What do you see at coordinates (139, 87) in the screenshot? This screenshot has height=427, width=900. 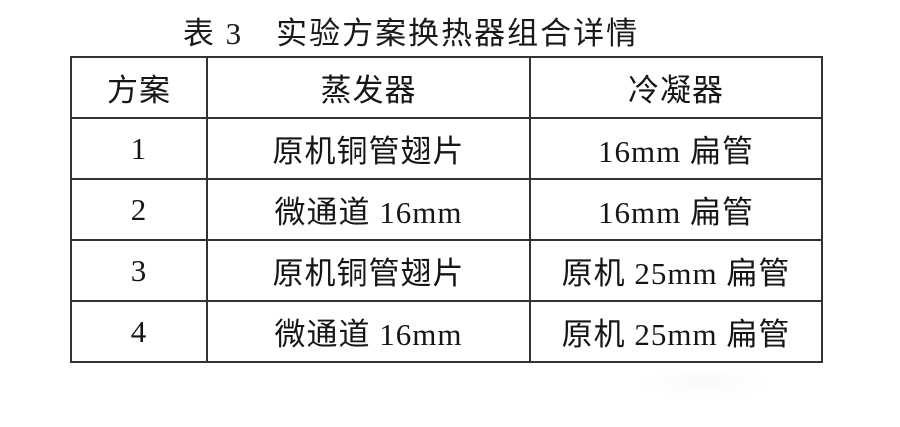 I see `column-header-scheme: 方案` at bounding box center [139, 87].